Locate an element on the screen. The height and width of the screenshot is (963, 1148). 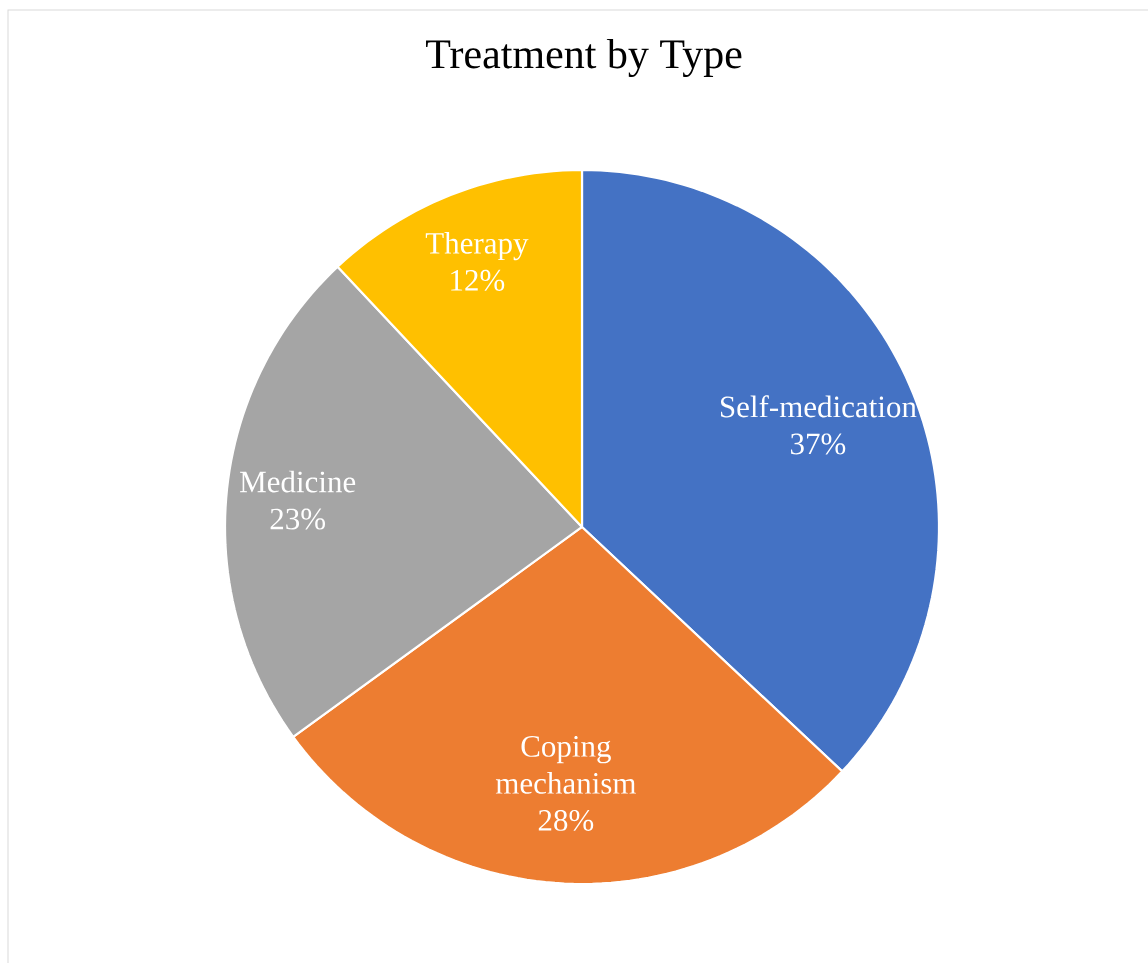
data-label: 12% is located at coordinates (478, 280).